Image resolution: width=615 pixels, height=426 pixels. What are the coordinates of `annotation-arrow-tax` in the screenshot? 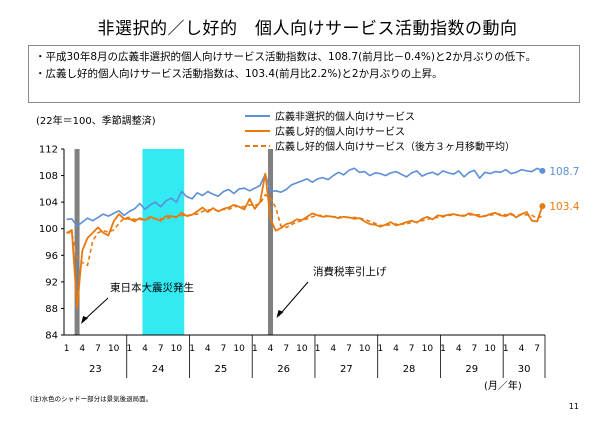 It's located at (293, 299).